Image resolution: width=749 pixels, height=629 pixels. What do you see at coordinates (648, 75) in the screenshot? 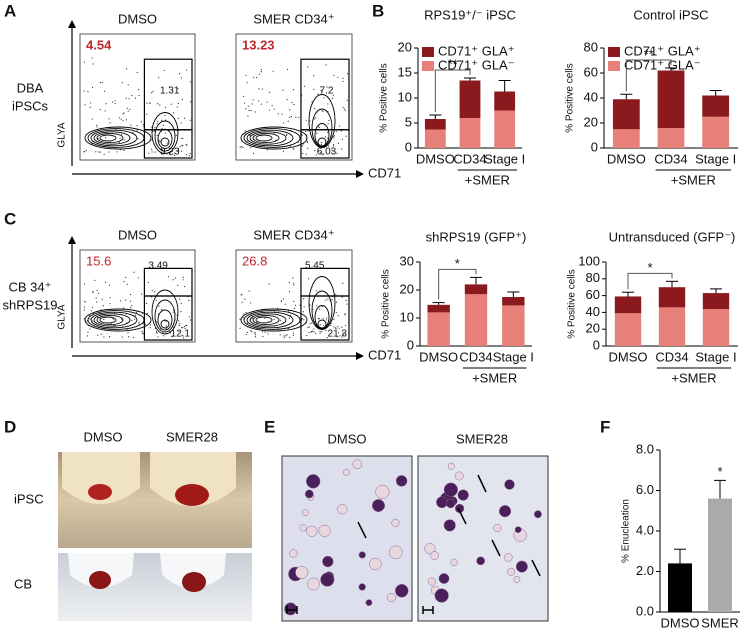
I see `bracket` at bounding box center [648, 75].